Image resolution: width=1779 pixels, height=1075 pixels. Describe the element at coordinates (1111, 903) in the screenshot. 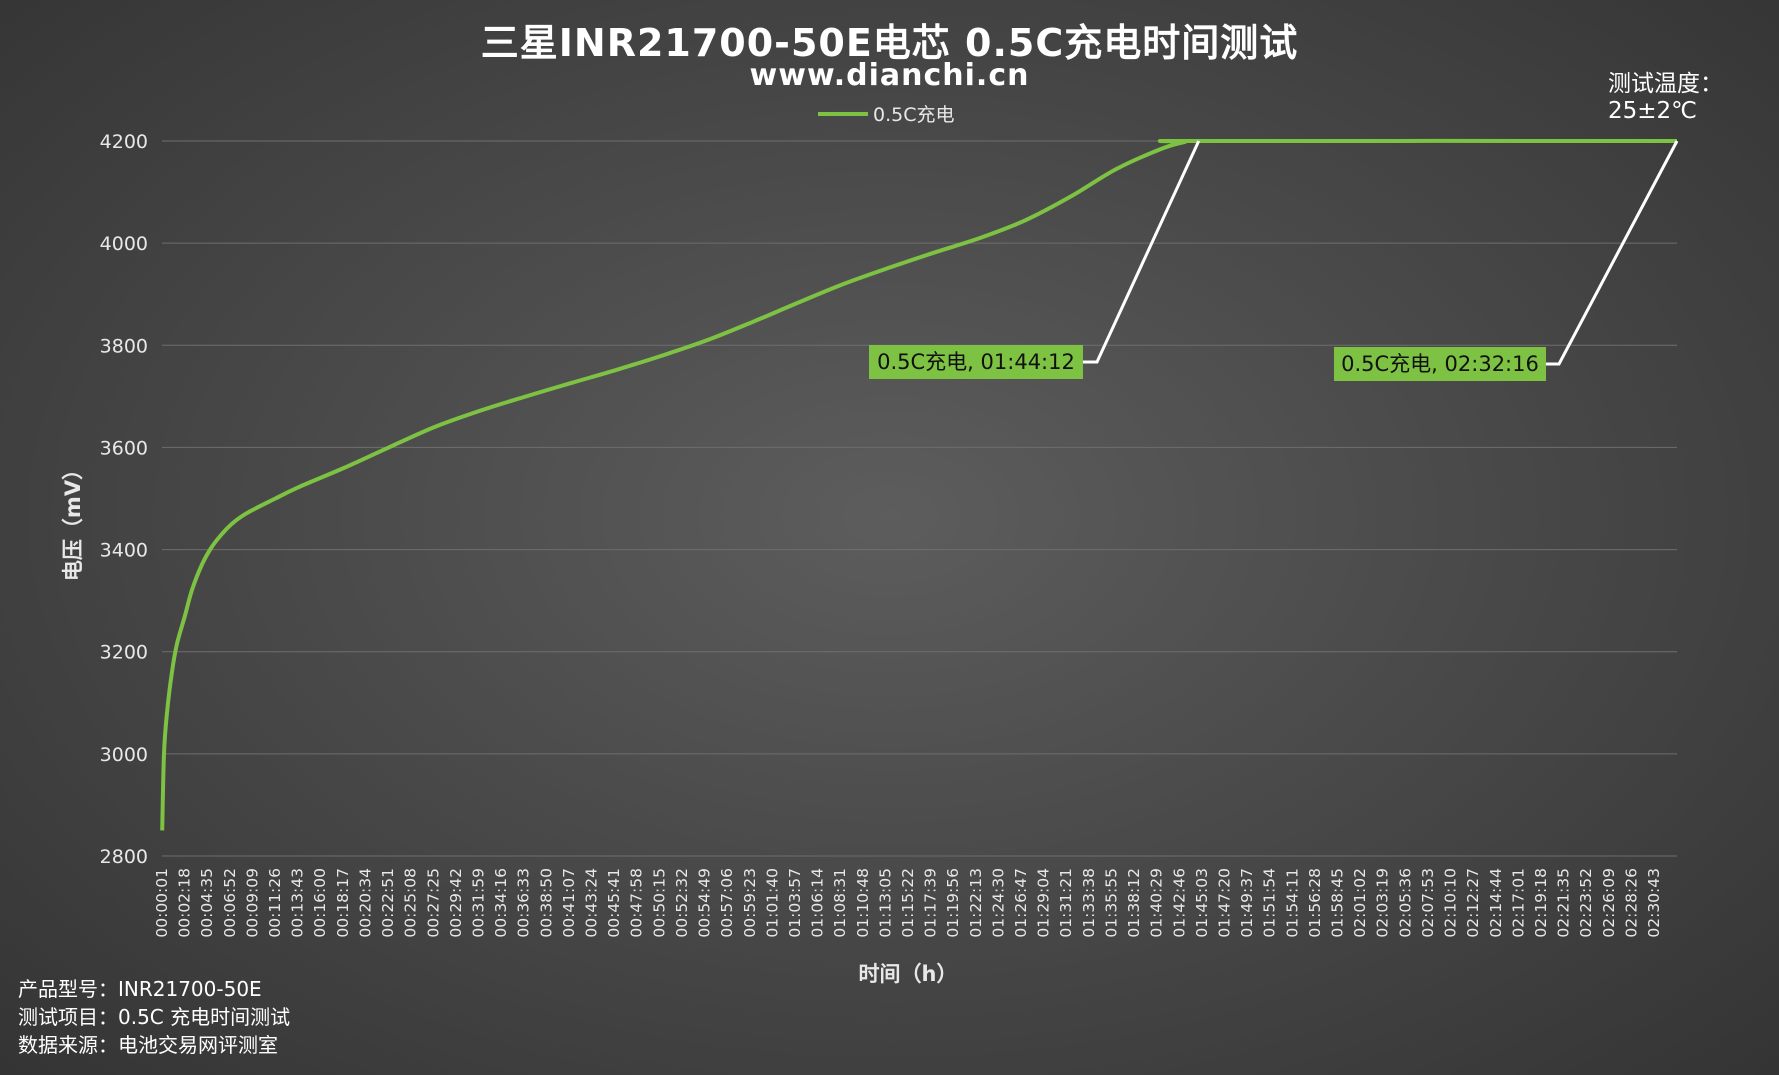

I see `x-tick-label: 01:35:55` at that location.